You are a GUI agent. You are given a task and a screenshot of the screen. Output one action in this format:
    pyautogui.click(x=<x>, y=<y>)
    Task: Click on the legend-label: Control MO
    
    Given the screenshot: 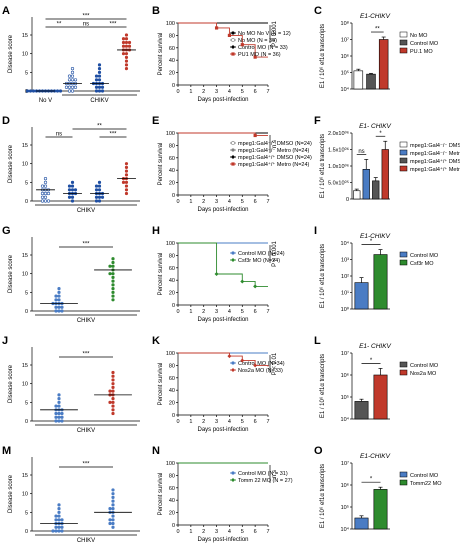 What is the action you would take?
    pyautogui.click(x=424, y=44)
    